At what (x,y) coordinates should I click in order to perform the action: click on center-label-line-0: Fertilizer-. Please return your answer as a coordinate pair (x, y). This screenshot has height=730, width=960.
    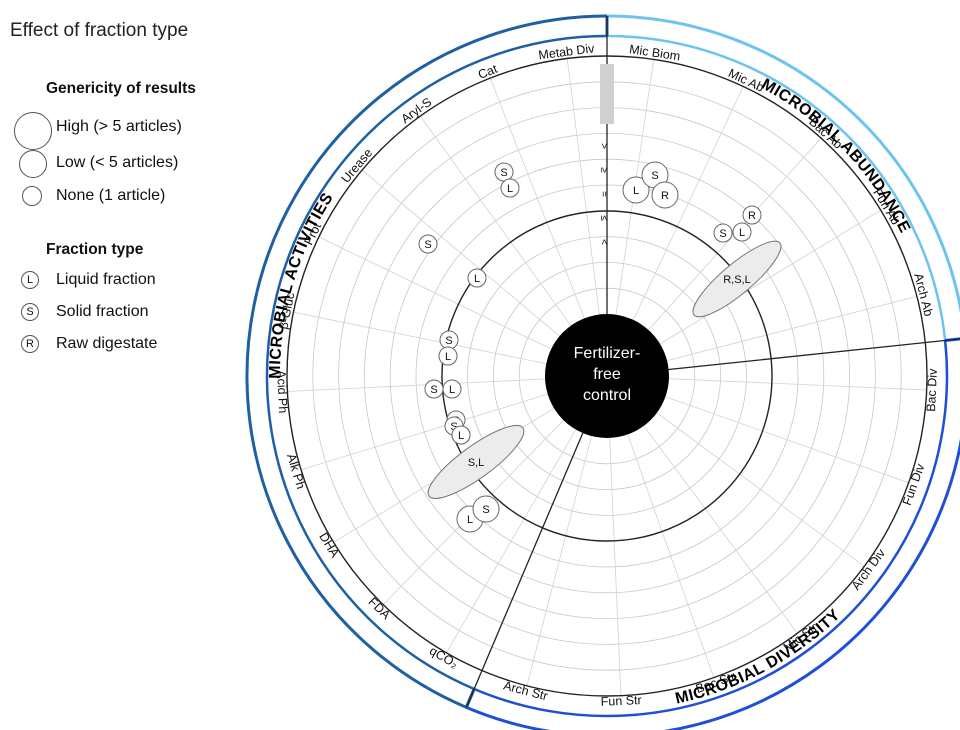
    Looking at the image, I should click on (607, 353).